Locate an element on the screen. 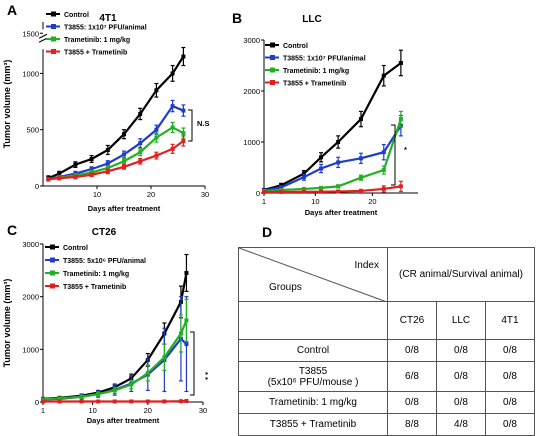  table-cell: 8/8 is located at coordinates (412, 424).